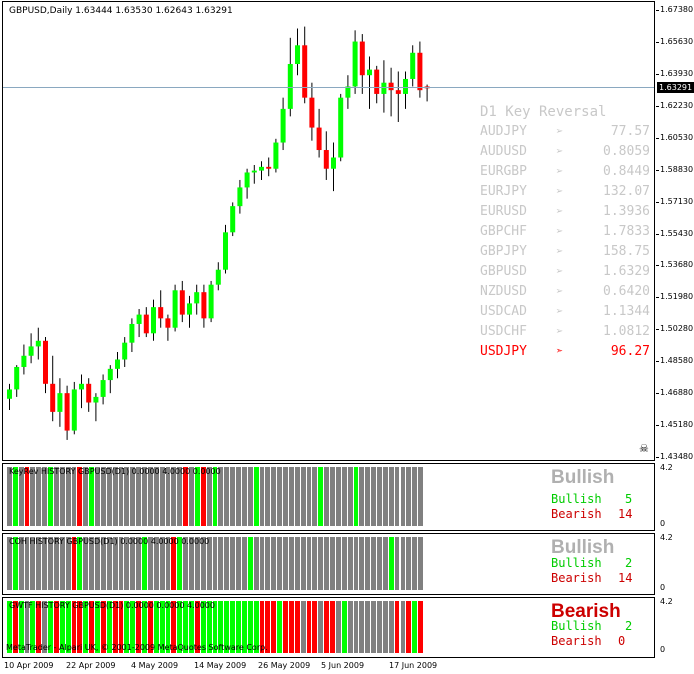 This screenshot has width=694, height=674. What do you see at coordinates (155, 665) in the screenshot?
I see `date-label: 4 May 2009` at bounding box center [155, 665].